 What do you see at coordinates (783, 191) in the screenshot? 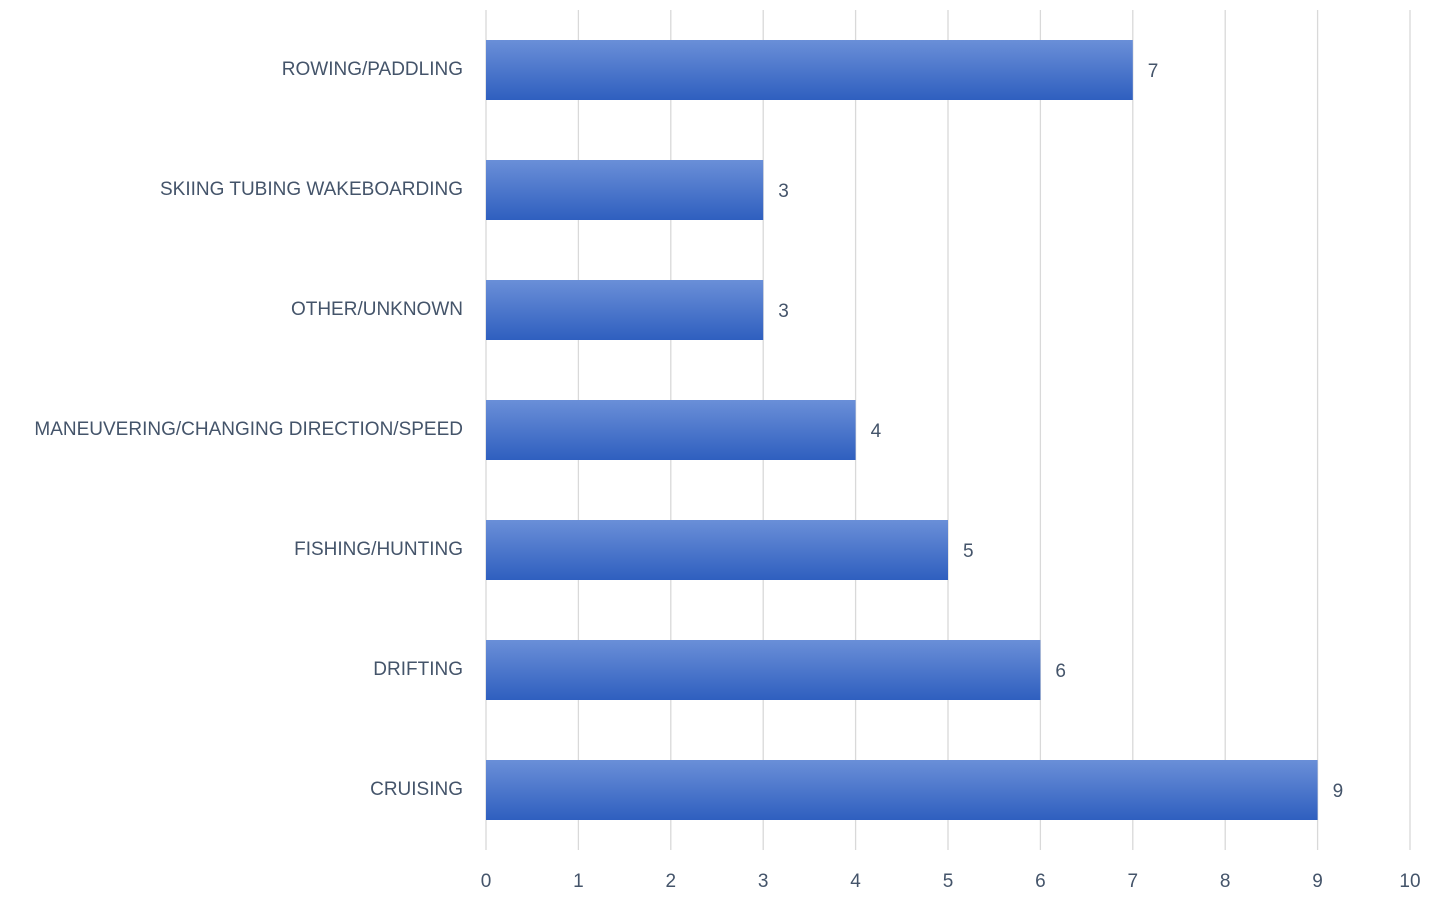
I see `data-label-skiing-tubing-wakeboarding: 3` at bounding box center [783, 191].